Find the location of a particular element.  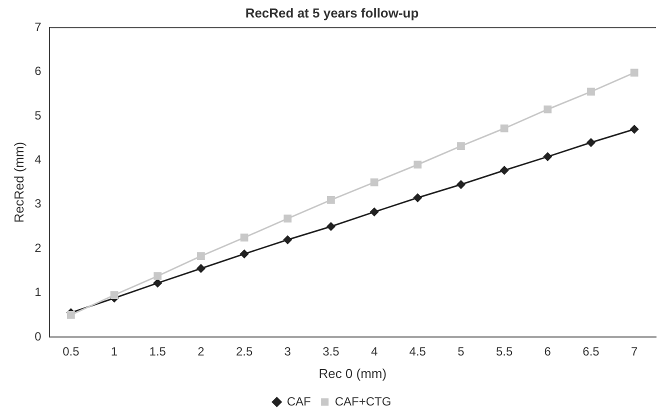

x-axis-title: Rec 0 (mm) is located at coordinates (352, 373).